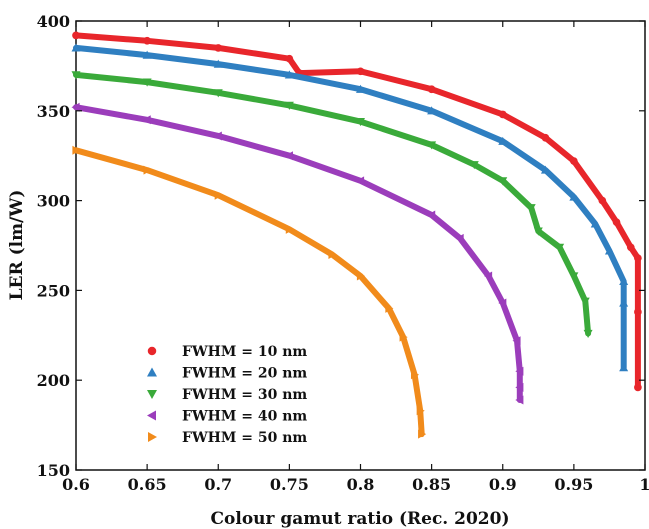  Describe the element at coordinates (76, 484) in the screenshot. I see `x-tick-label: 0.6` at that location.